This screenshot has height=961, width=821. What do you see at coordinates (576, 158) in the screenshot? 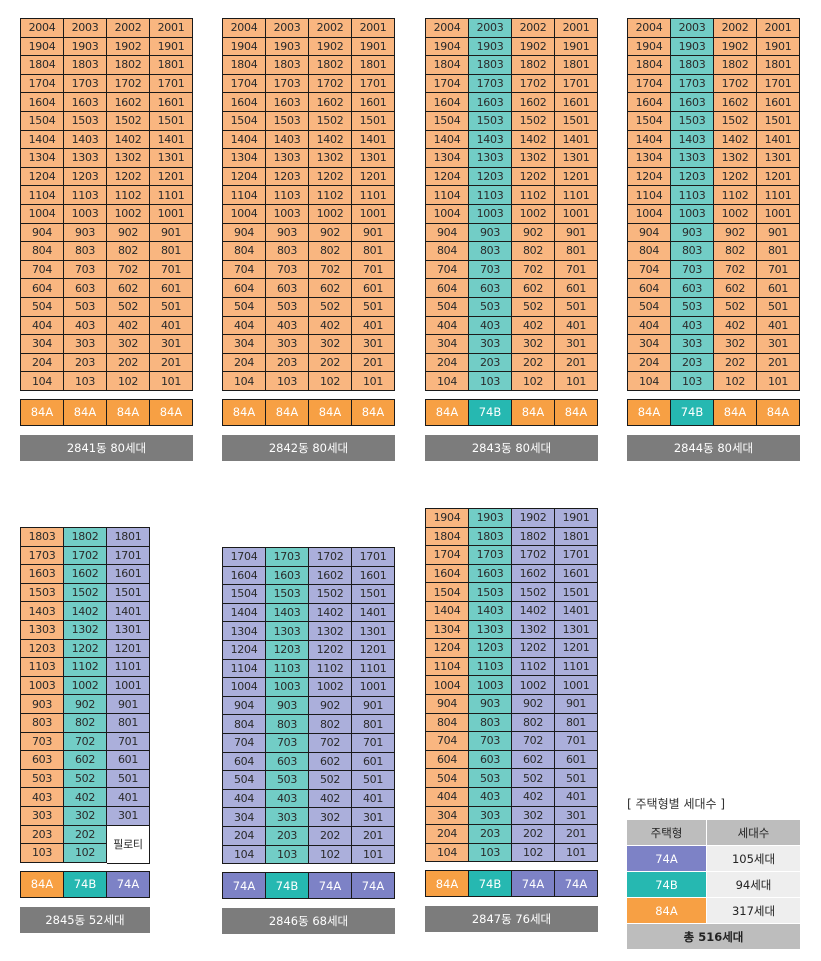
I see `unit-cell: 1301` at bounding box center [576, 158].